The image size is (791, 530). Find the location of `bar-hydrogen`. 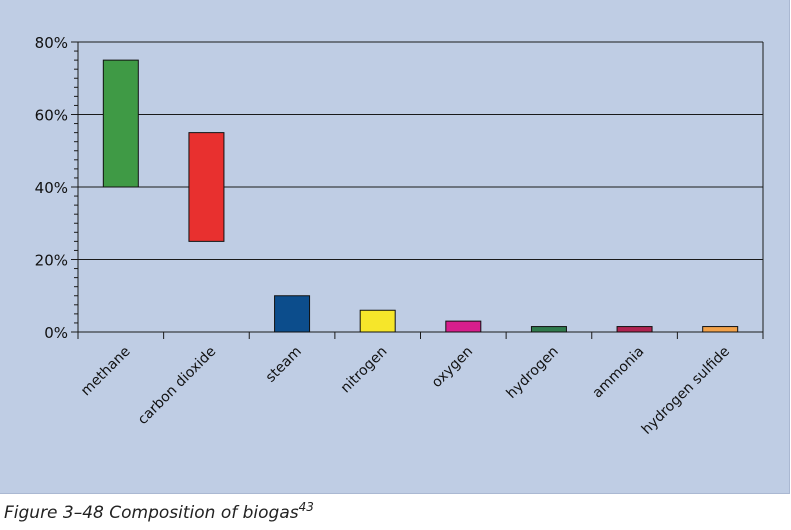

bar-hydrogen is located at coordinates (548, 329).